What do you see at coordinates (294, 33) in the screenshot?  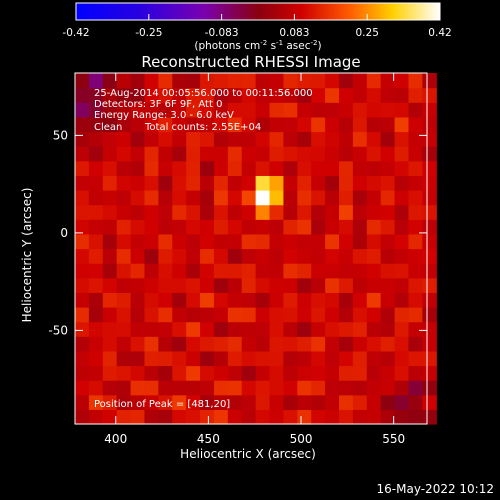 I see `colorbar-tick-label: 0.083` at bounding box center [294, 33].